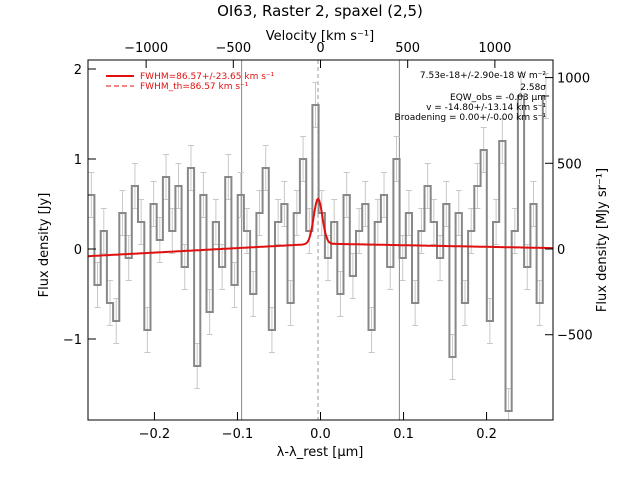 This screenshot has height=480, width=640. What do you see at coordinates (573, 79) in the screenshot?
I see `right-tick-label: 1000` at bounding box center [573, 79].